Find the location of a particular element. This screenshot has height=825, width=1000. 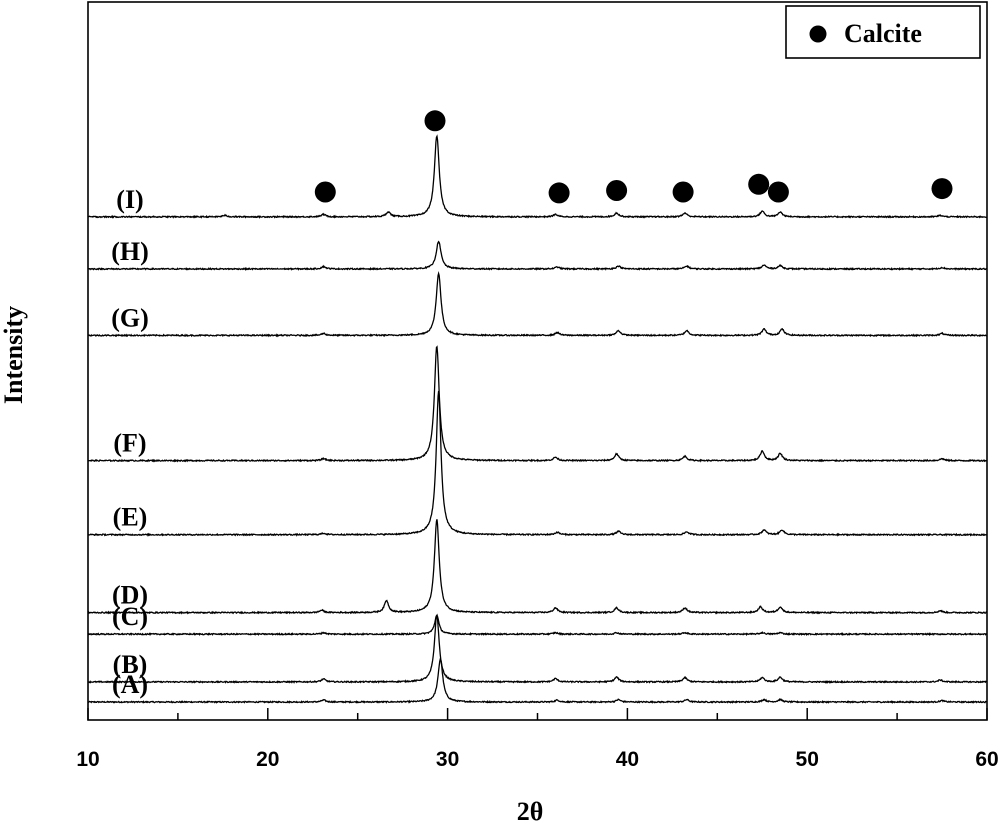

y-axis-title: Intensity is located at coordinates (14, 355).